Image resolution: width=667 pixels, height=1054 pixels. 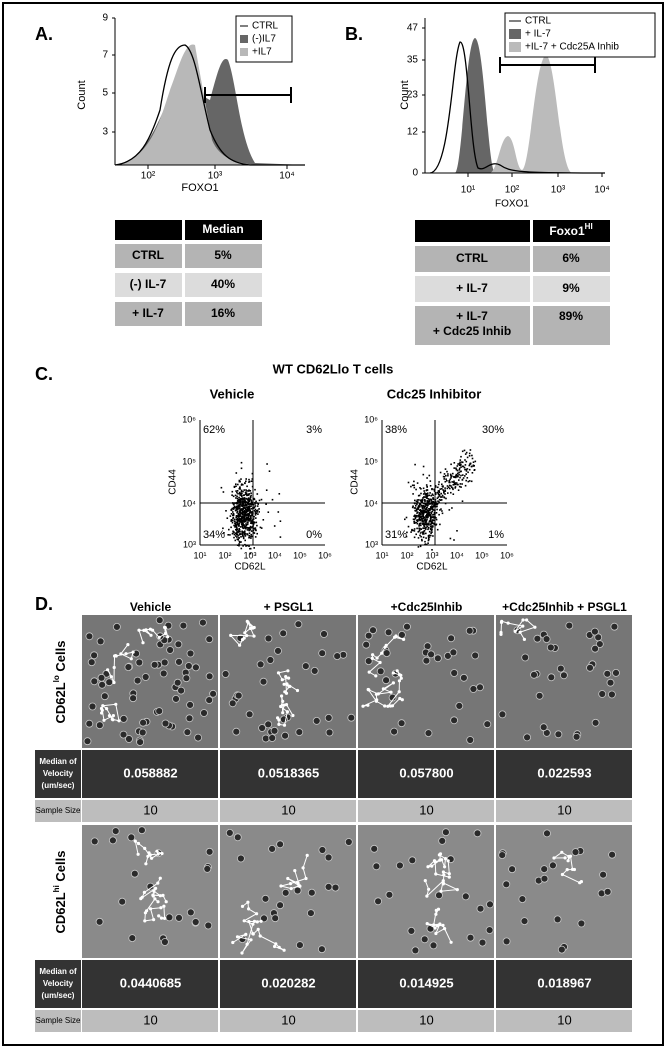 What do you see at coordinates (580, 35) in the screenshot?
I see `legend-box` at bounding box center [580, 35].